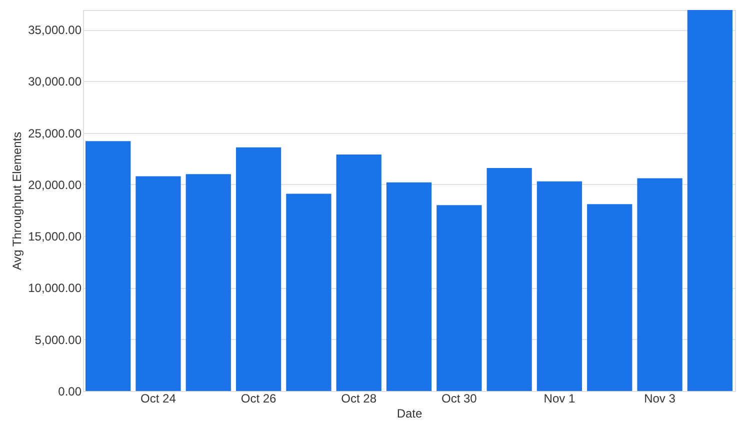 This screenshot has height=429, width=745. I want to click on y-tick-label: 20,000.00, so click(55, 185).